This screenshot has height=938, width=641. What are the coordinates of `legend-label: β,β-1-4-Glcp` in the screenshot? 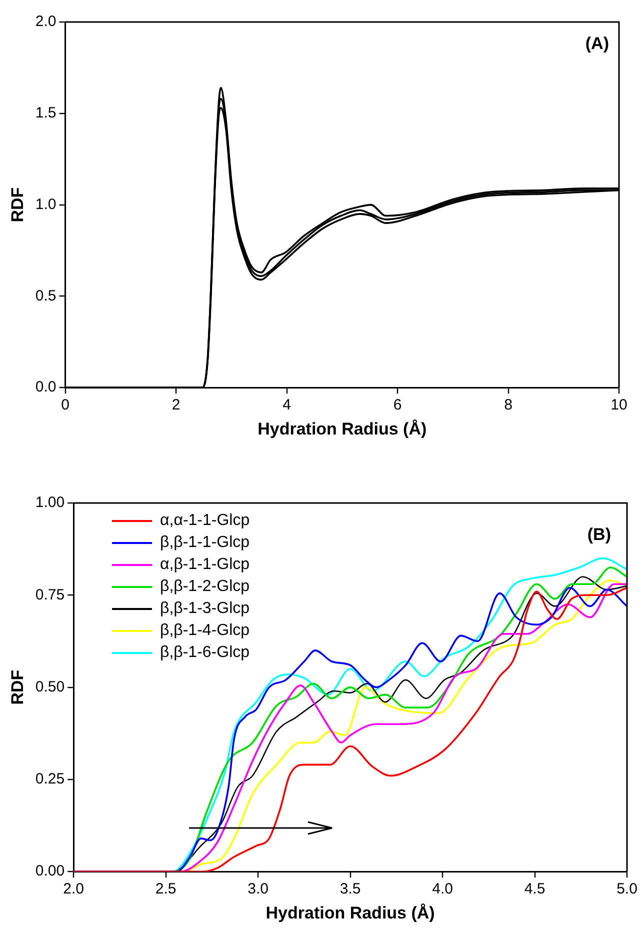 It's located at (205, 631).